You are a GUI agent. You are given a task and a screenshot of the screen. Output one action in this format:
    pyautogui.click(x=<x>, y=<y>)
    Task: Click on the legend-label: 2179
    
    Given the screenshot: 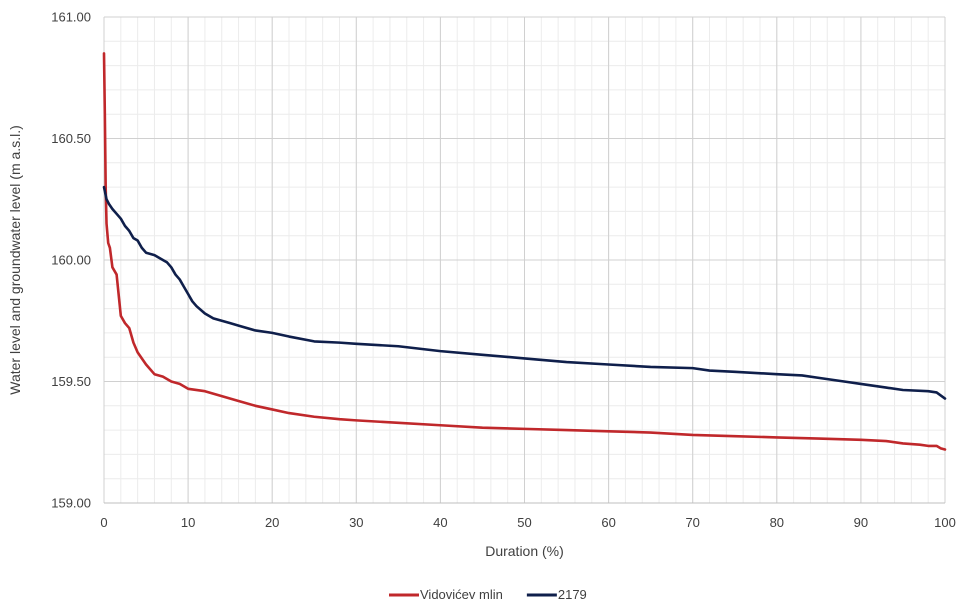 What is the action you would take?
    pyautogui.click(x=572, y=594)
    